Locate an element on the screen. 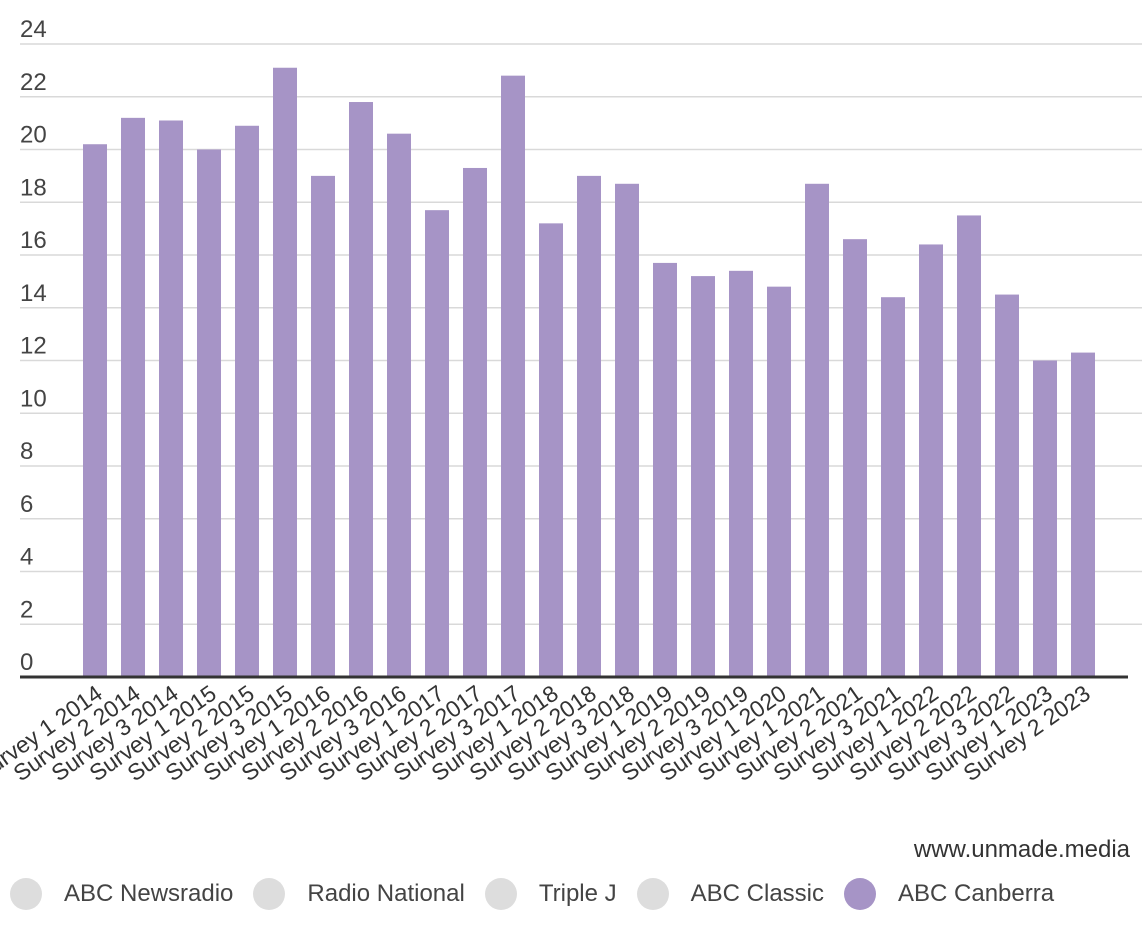 The height and width of the screenshot is (926, 1142). legend-item: ABC Newsradio is located at coordinates (121, 894).